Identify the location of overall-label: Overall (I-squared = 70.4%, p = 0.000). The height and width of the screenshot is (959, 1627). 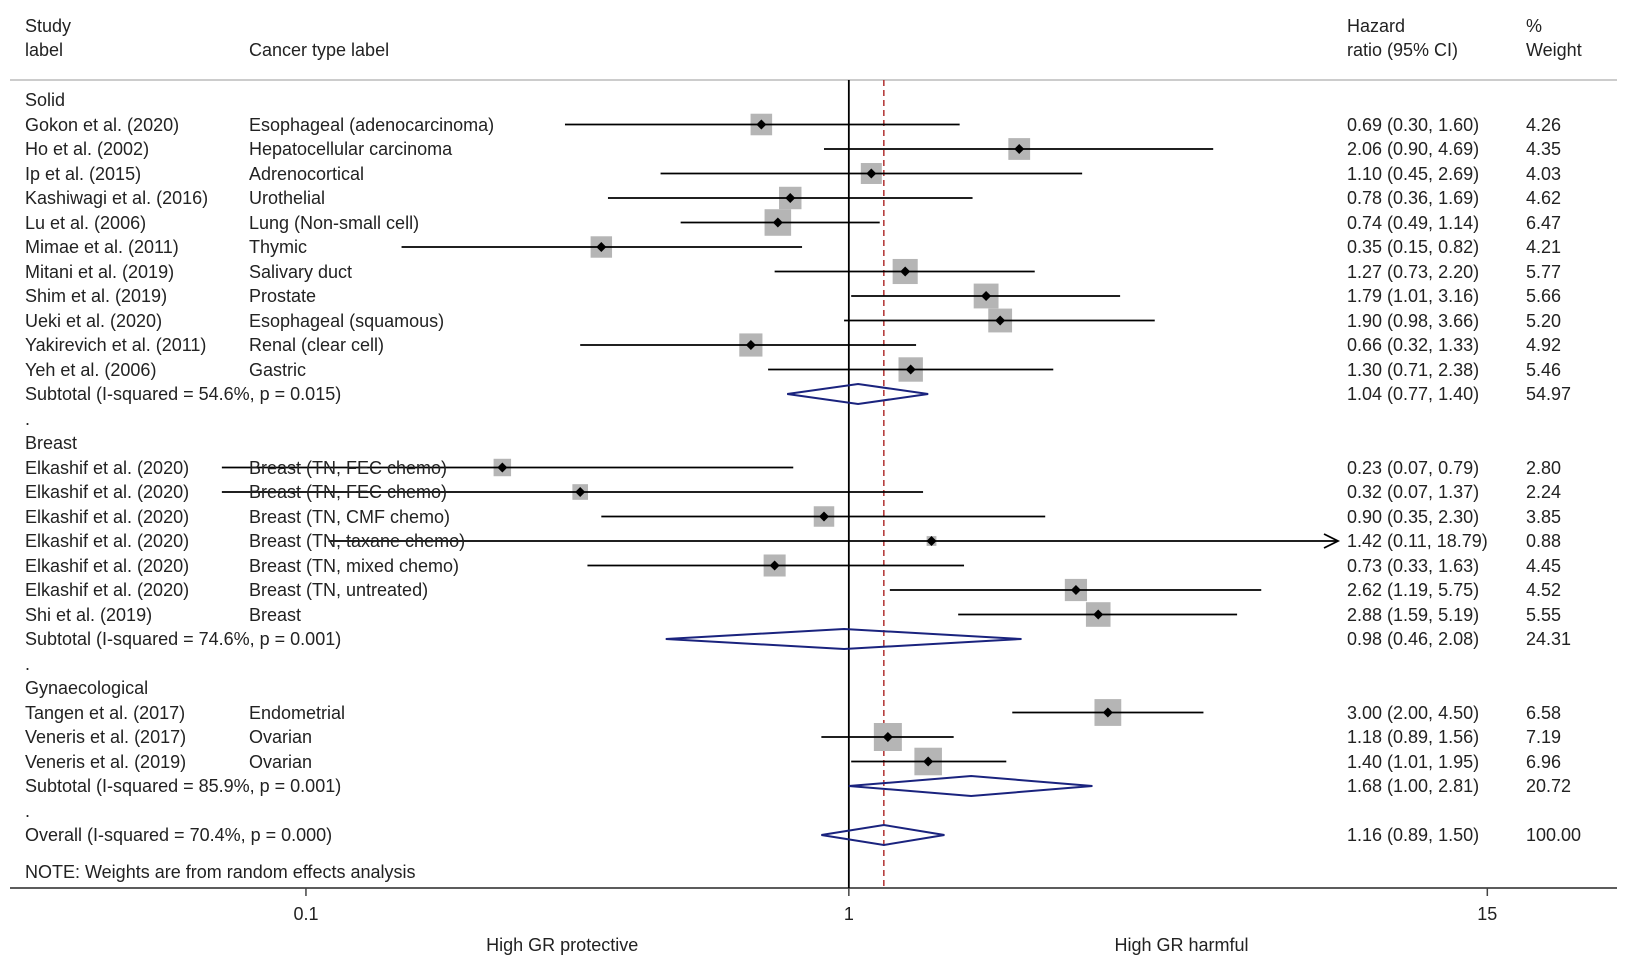
(179, 835).